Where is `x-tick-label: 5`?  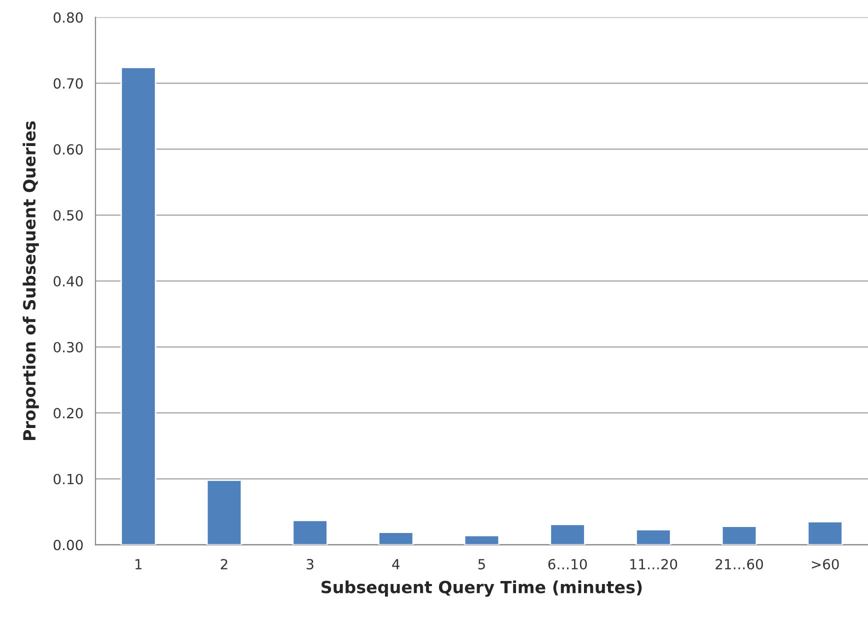
x-tick-label: 5 is located at coordinates (481, 564).